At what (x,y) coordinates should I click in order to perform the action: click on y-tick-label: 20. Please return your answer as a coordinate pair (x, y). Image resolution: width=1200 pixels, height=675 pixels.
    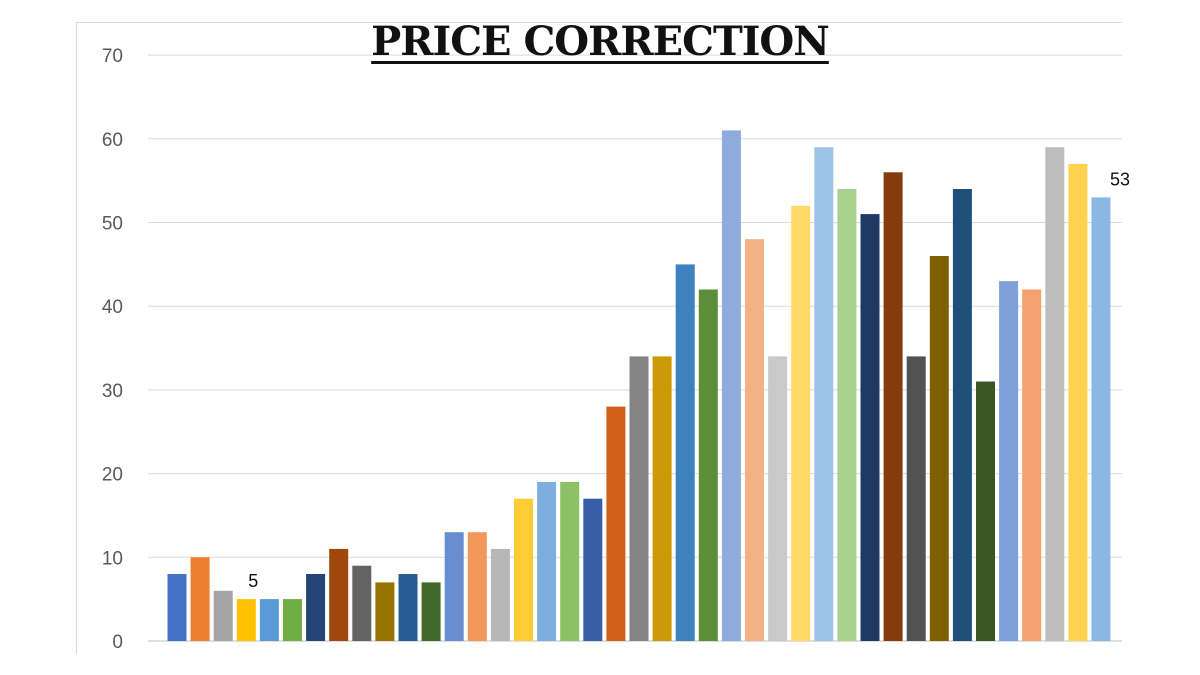
    Looking at the image, I should click on (112, 475).